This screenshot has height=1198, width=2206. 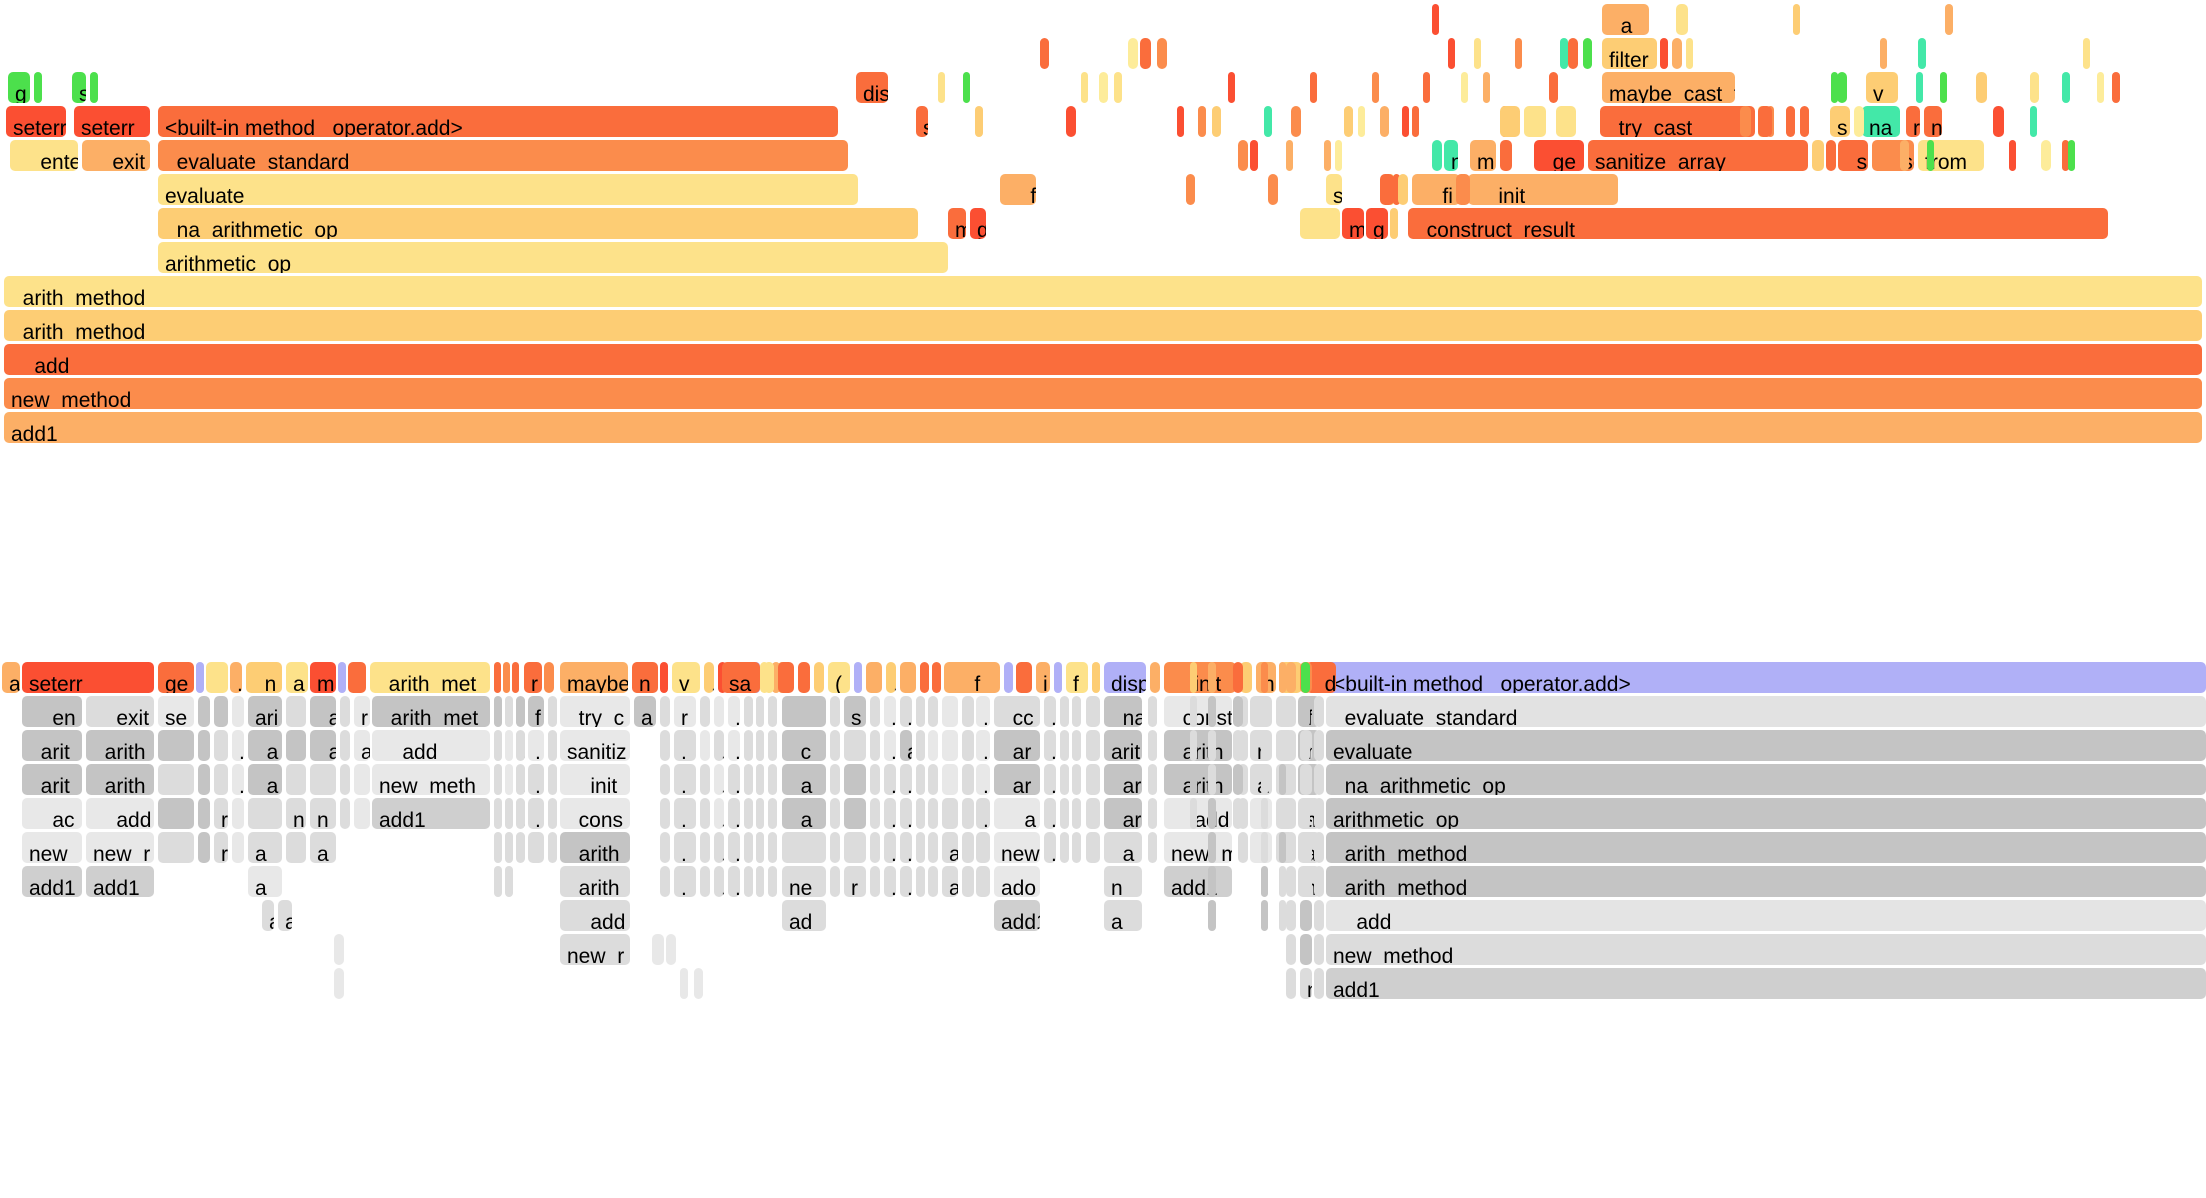 What do you see at coordinates (1766, 949) in the screenshot?
I see `frame-selected-new-method: new_method` at bounding box center [1766, 949].